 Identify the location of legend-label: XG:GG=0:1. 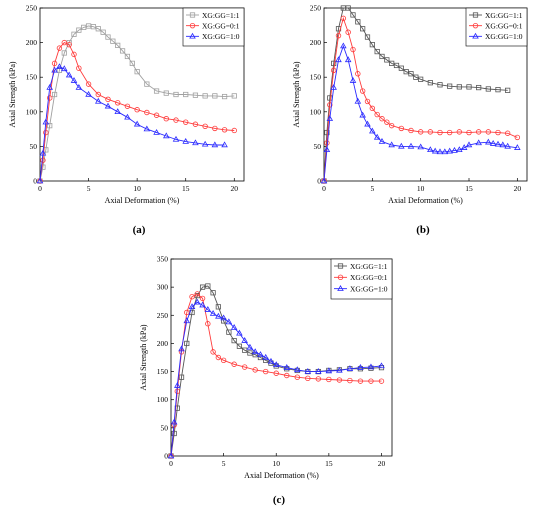
(369, 277).